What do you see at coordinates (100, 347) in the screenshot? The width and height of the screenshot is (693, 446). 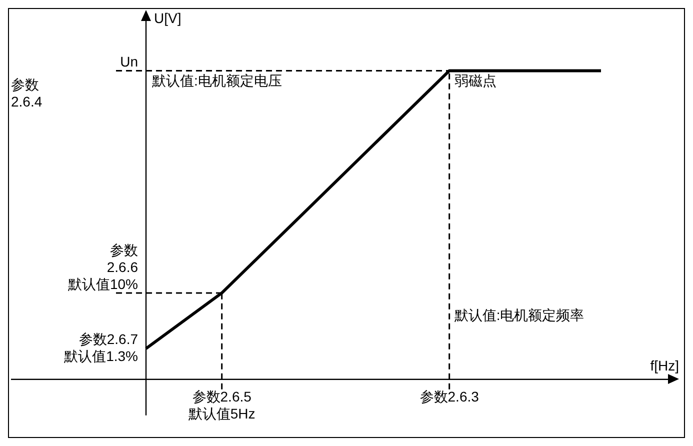 I see `annotation: 参数2.6.7 默认值1.3%` at bounding box center [100, 347].